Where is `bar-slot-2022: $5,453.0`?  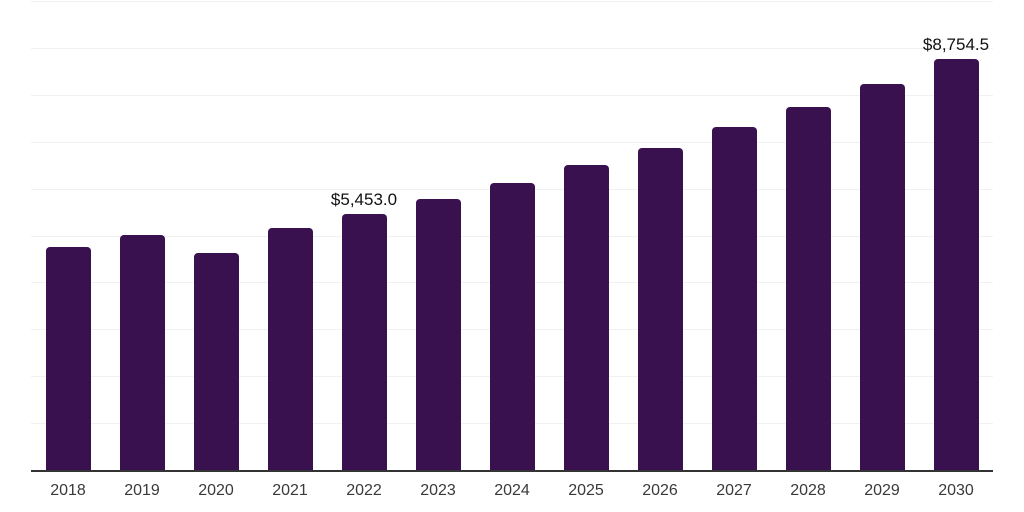 bar-slot-2022: $5,453.0 is located at coordinates (364, 235).